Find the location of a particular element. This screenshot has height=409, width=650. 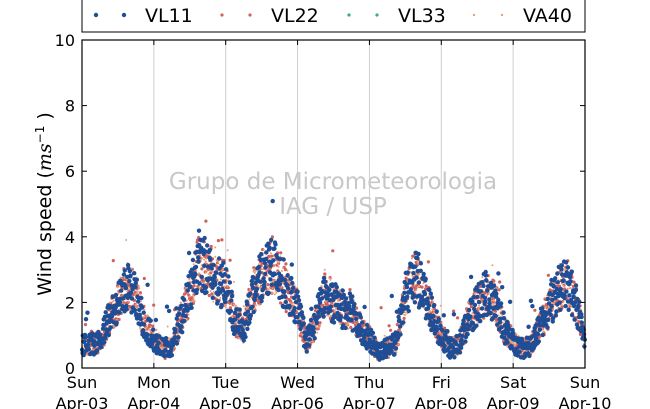

legend-frame is located at coordinates (333, 16).